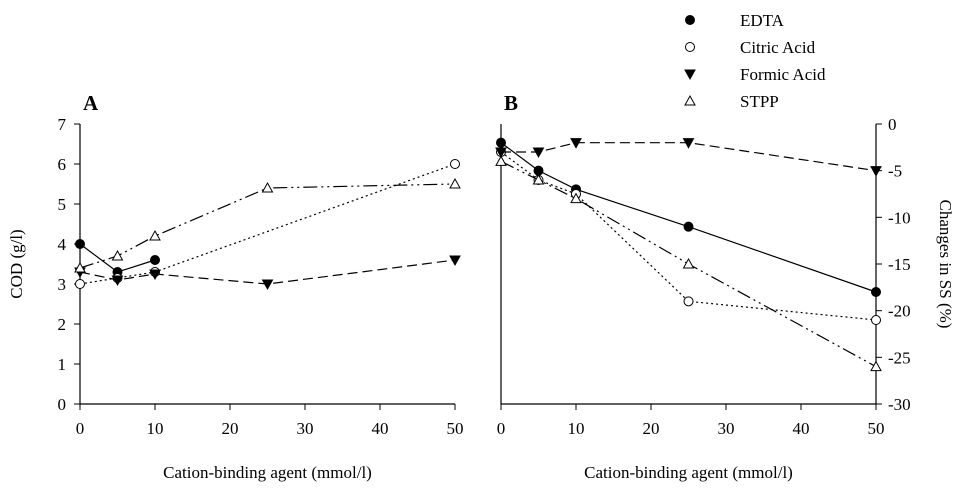 Image resolution: width=958 pixels, height=492 pixels. Describe the element at coordinates (62, 284) in the screenshot. I see `y-tick-label: 3` at that location.